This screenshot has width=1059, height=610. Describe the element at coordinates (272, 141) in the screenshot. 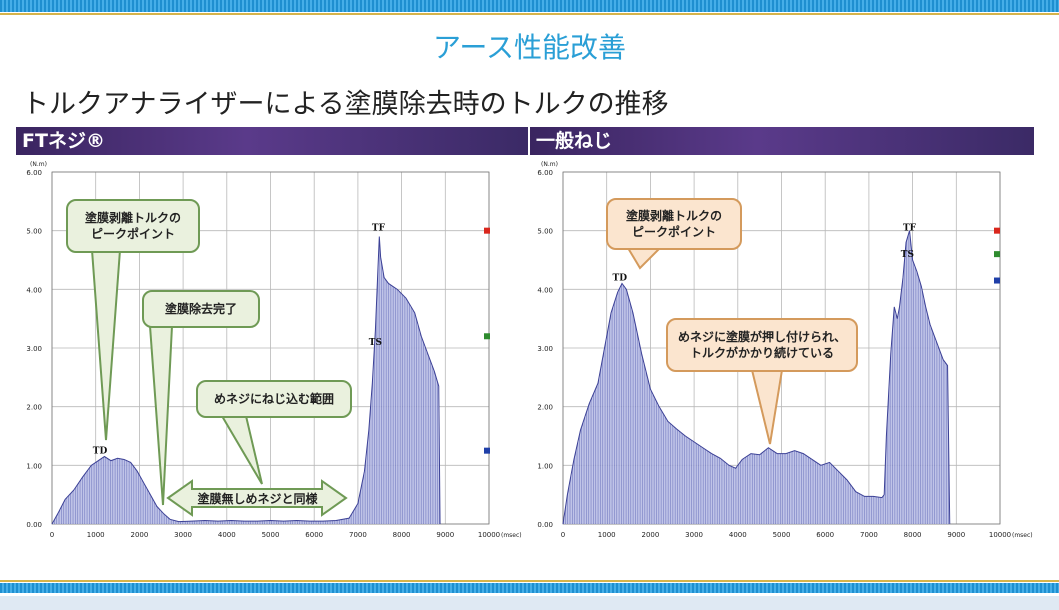

I see `left-panel-header: FTネジ®` at that location.